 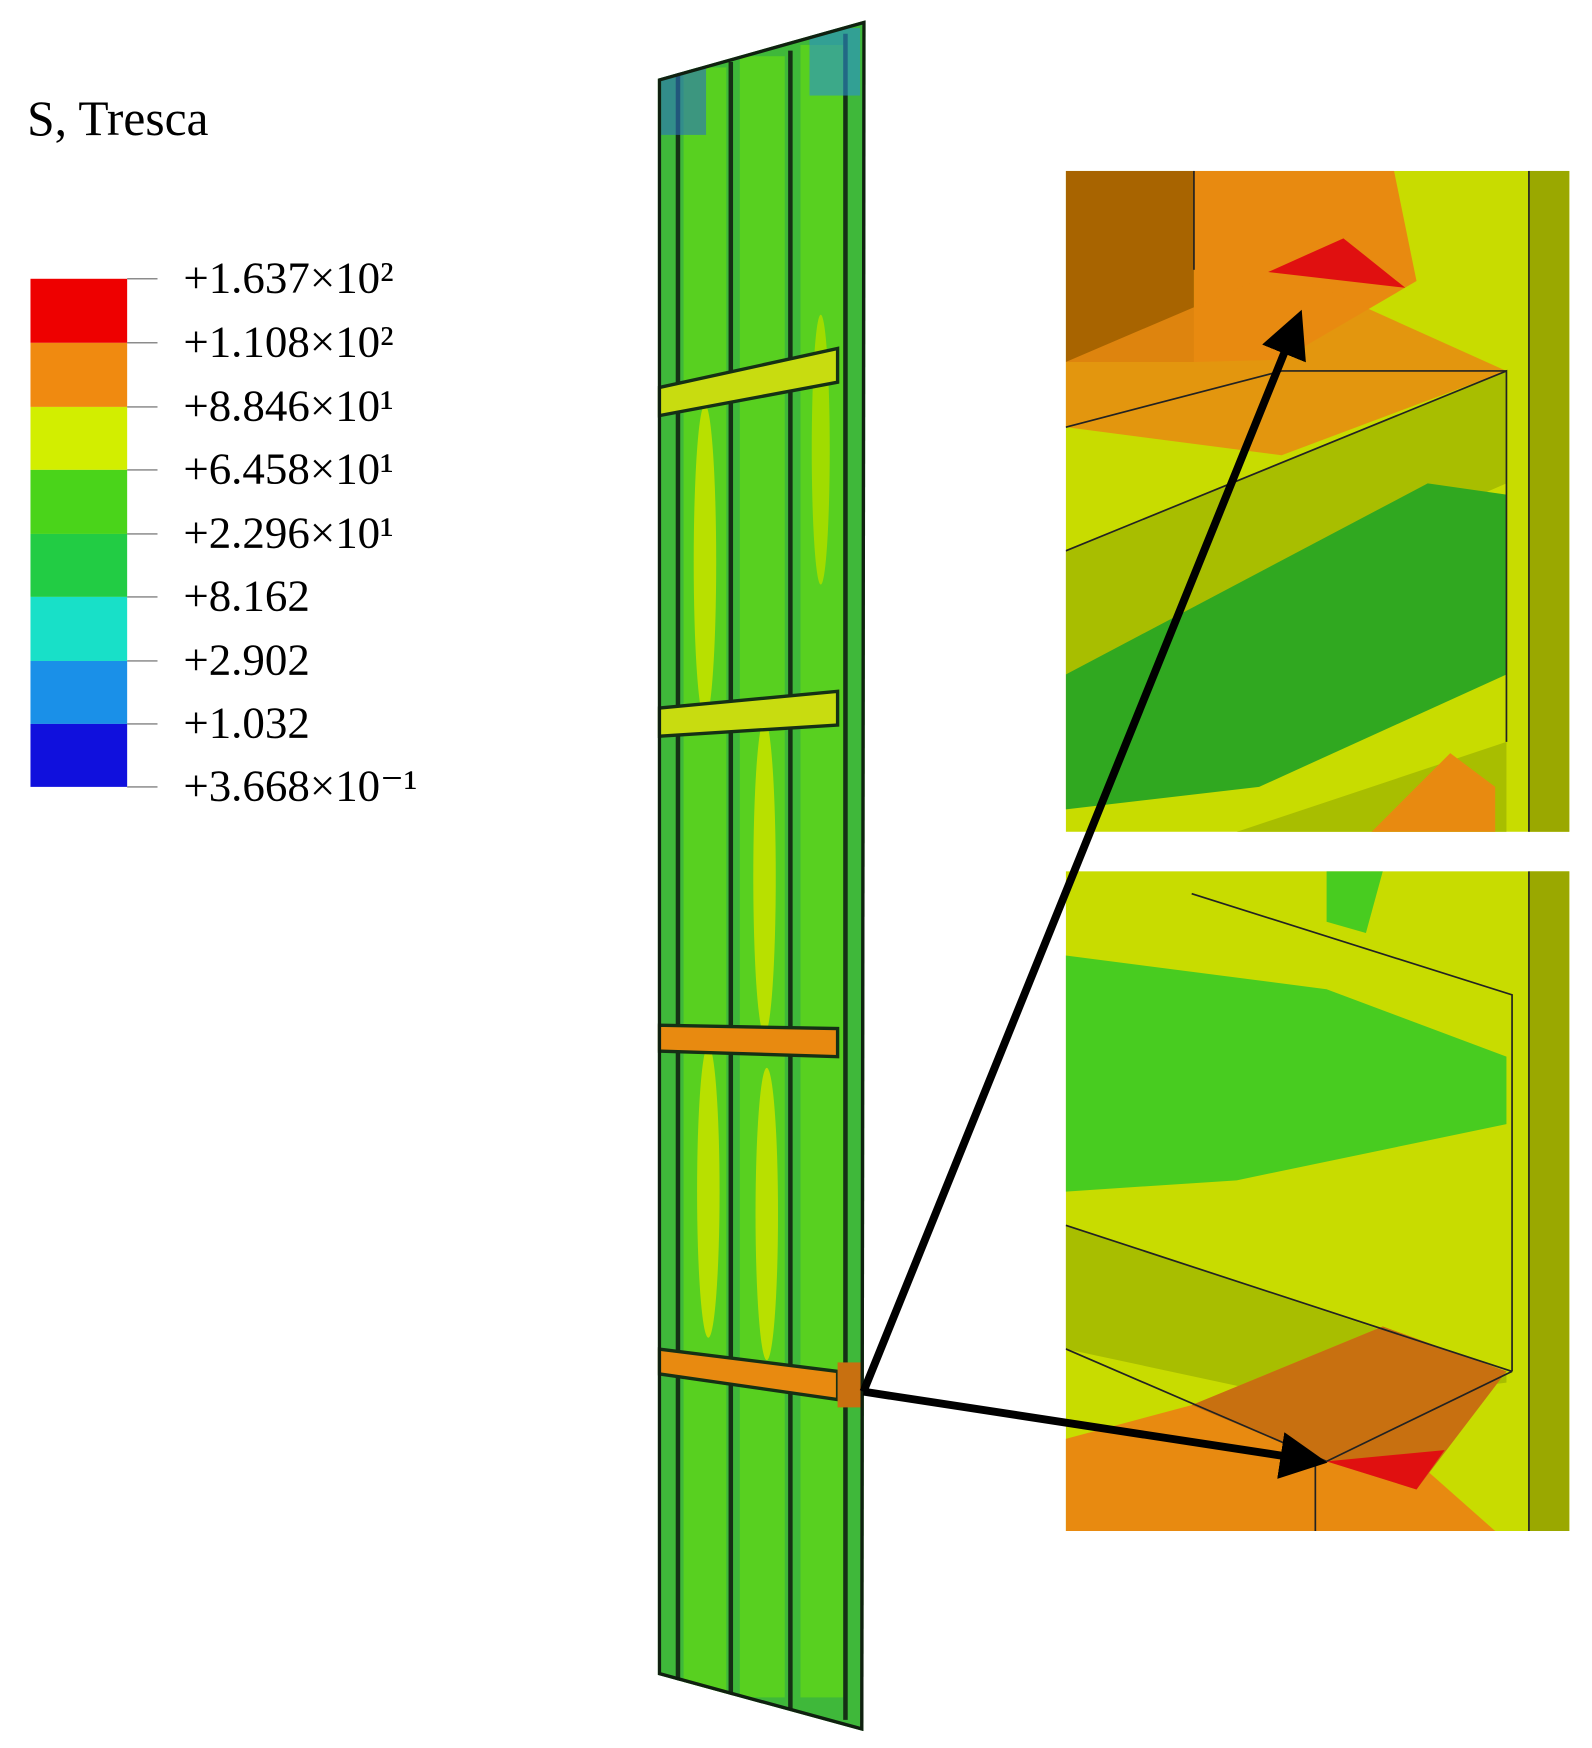 I want to click on zoom-inset-bottom, so click(x=1317, y=1201).